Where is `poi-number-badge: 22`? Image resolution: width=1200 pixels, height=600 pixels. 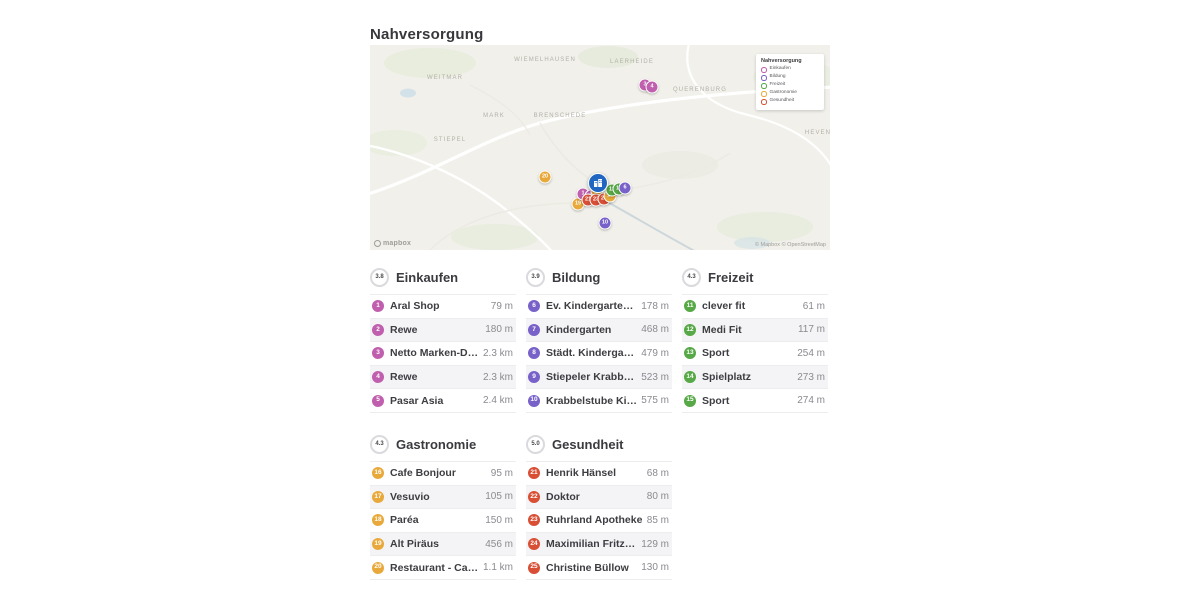
poi-number-badge: 22 is located at coordinates (534, 496).